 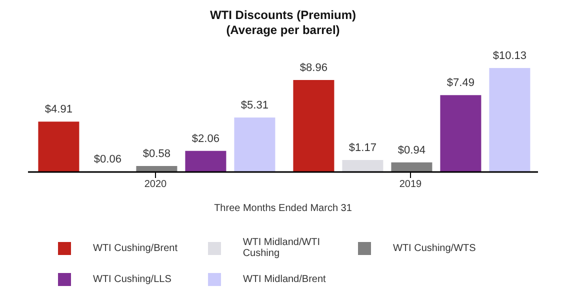 I want to click on data-label: $5.31, so click(x=254, y=105).